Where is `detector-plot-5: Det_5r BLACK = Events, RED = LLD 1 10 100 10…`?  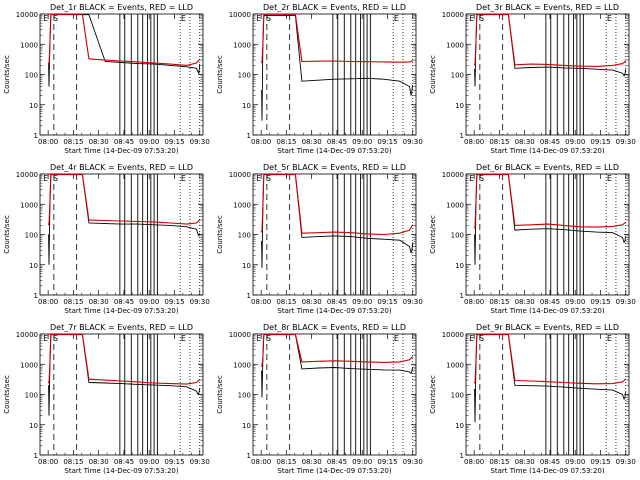
detector-plot-5: Det_5r BLACK = Events, RED = LLD 1 10 100 10… is located at coordinates (319, 239).